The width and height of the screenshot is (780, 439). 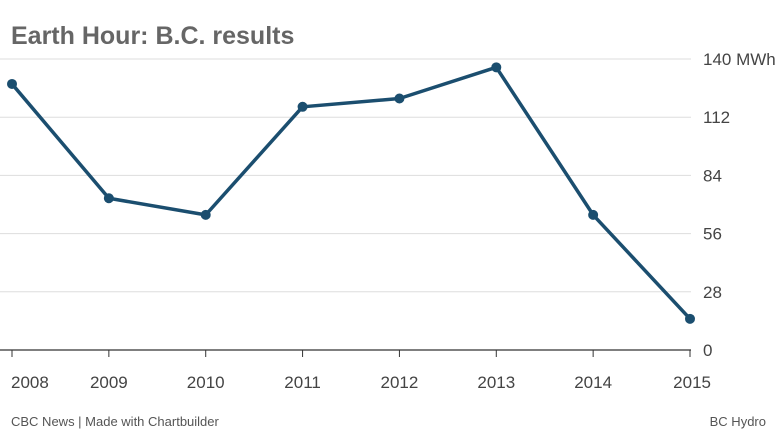 What do you see at coordinates (739, 59) in the screenshot?
I see `y-tick-label: 140 MWh` at bounding box center [739, 59].